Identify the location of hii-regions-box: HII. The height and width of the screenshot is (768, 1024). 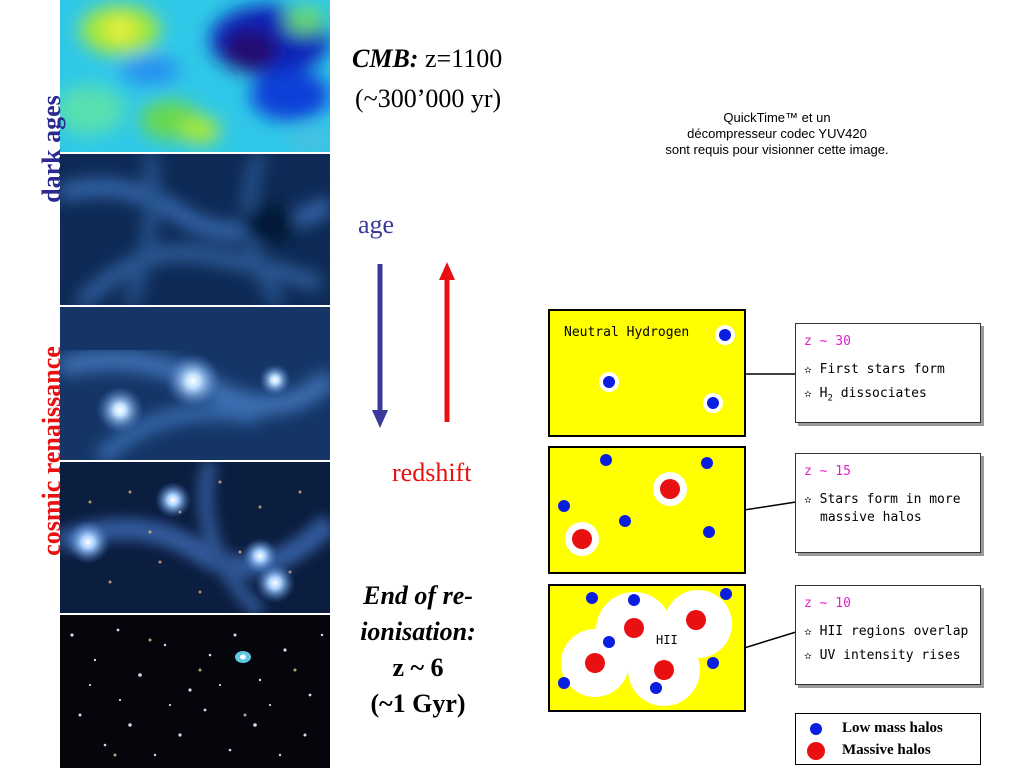
(647, 648).